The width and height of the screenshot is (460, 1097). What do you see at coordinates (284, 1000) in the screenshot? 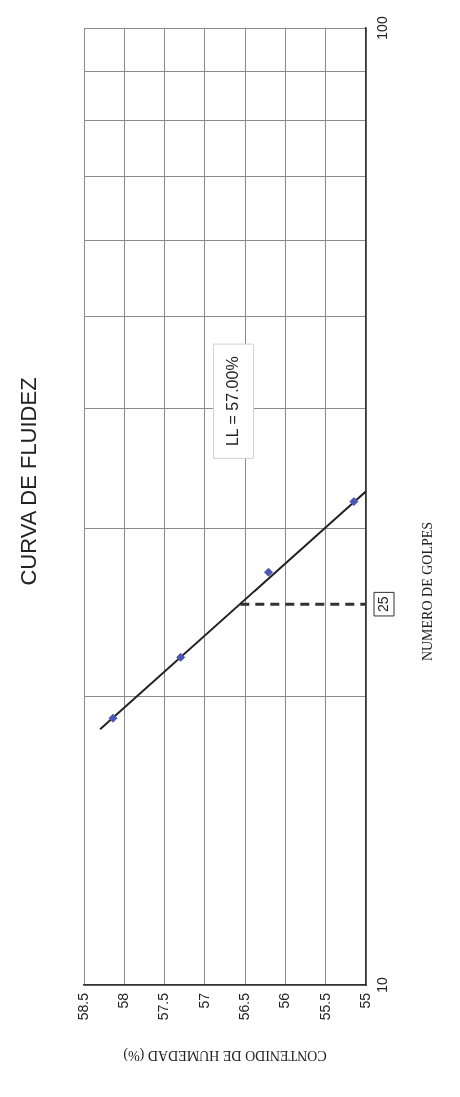
I see `x-tick-label: 56` at bounding box center [284, 1000].